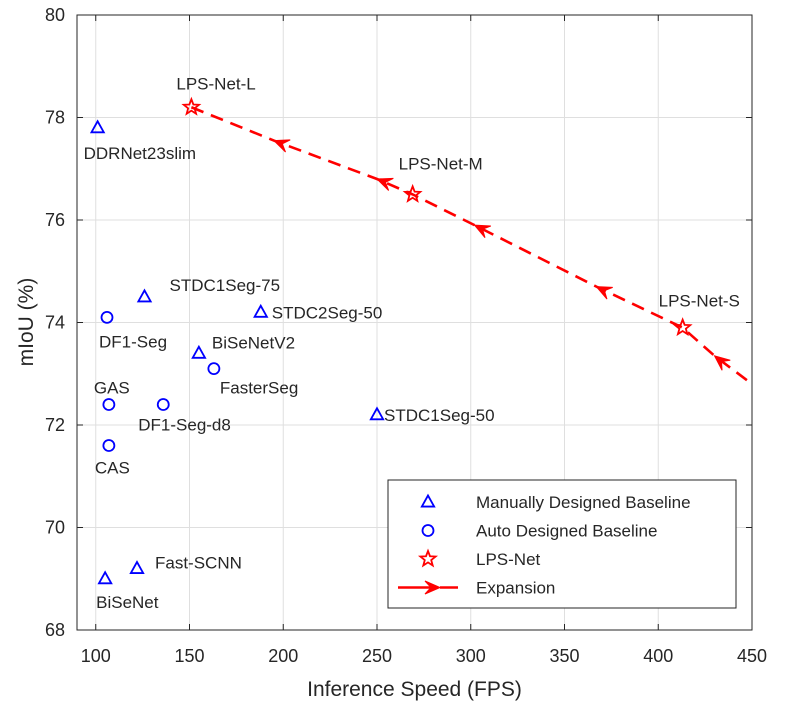  I want to click on legend-label-lps-net: LPS-Net, so click(508, 559).